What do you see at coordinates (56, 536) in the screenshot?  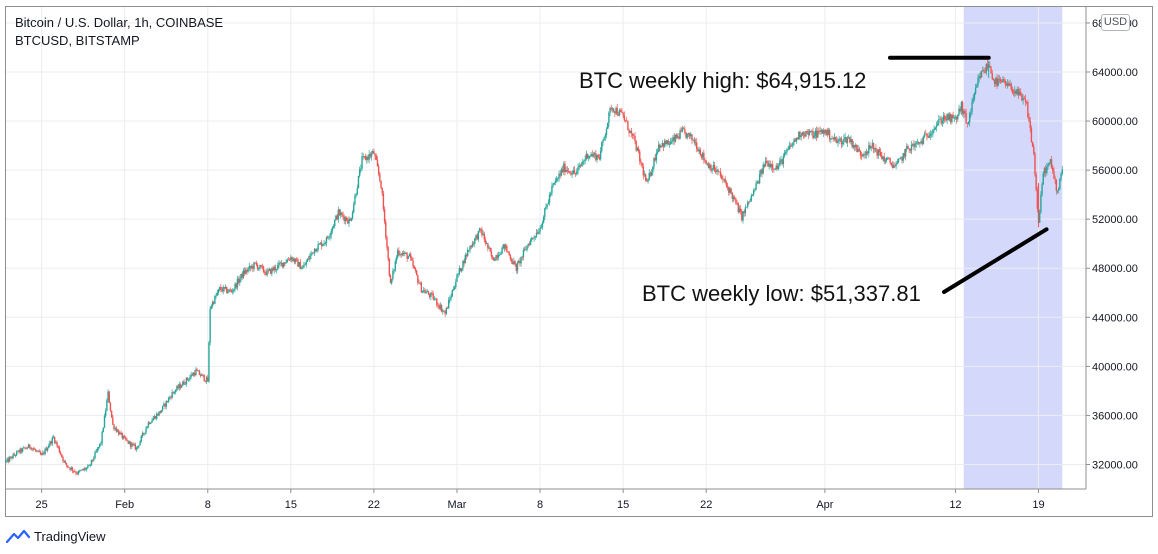 I see `tradingview-brand: TradingView` at bounding box center [56, 536].